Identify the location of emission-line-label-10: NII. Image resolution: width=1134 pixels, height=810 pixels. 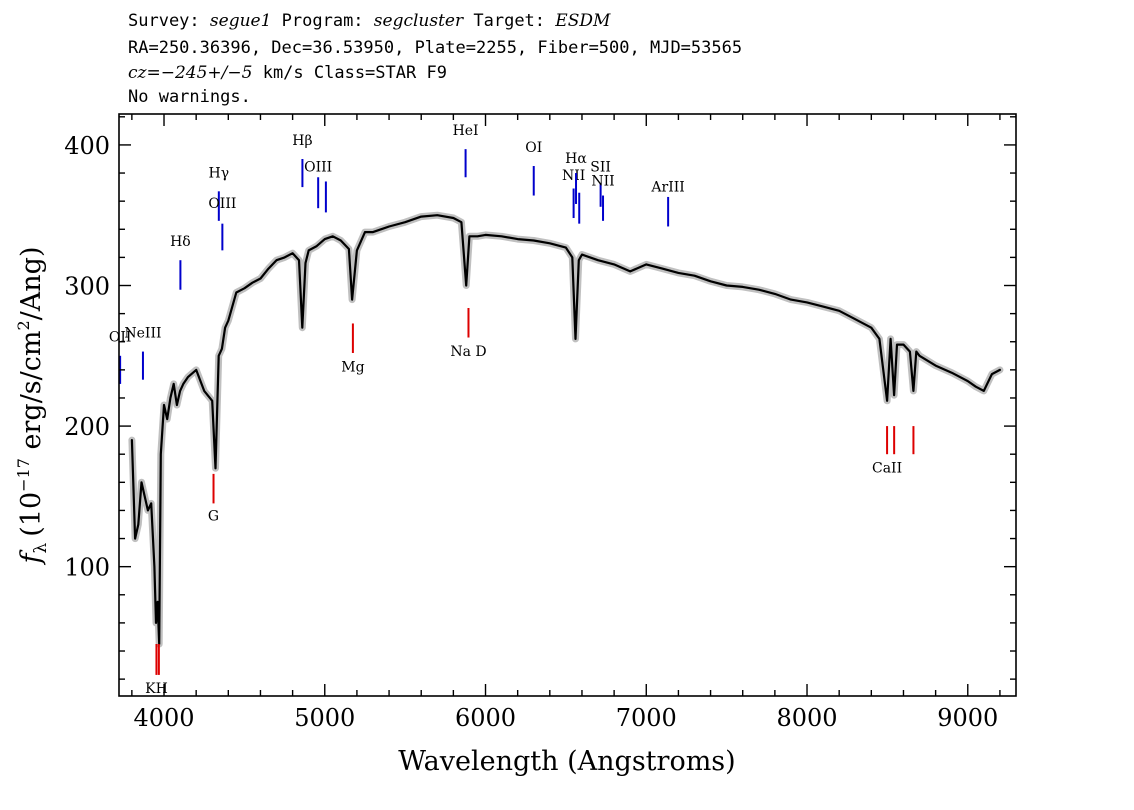
(573, 176).